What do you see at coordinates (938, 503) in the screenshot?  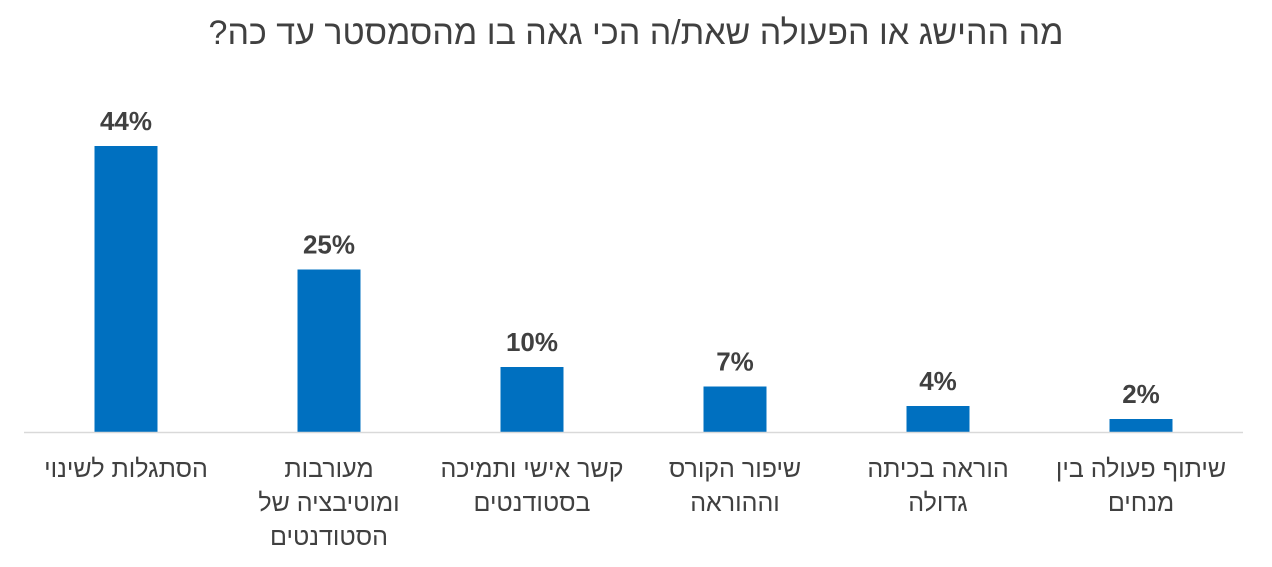 I see `category-label-line: גדולה` at bounding box center [938, 503].